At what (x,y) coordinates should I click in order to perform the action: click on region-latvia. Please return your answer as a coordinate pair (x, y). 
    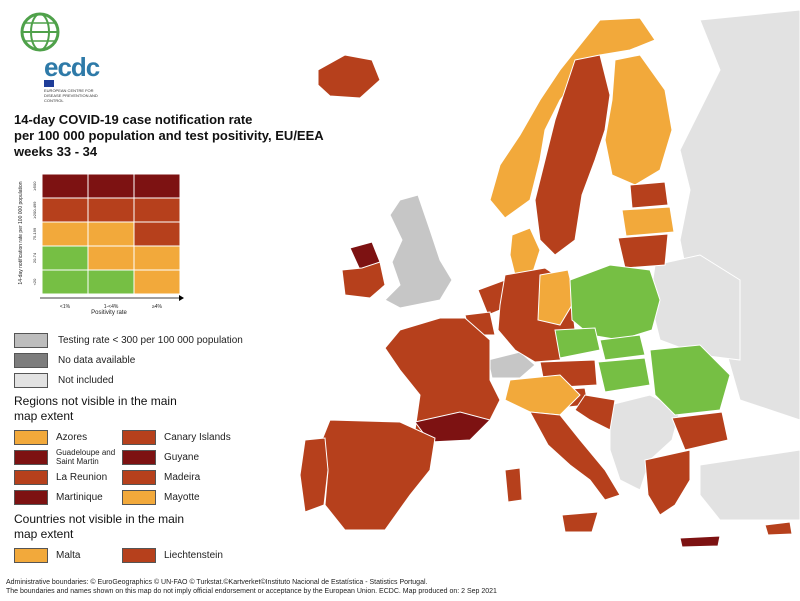
    Looking at the image, I should click on (648, 221).